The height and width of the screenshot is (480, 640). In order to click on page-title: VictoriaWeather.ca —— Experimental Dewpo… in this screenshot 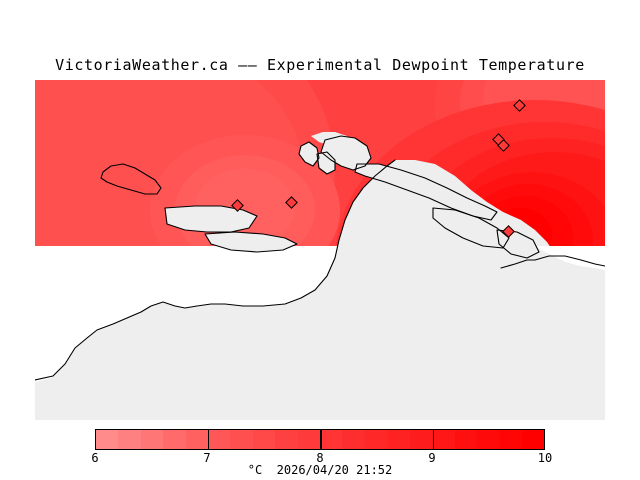, I will do `click(320, 65)`.